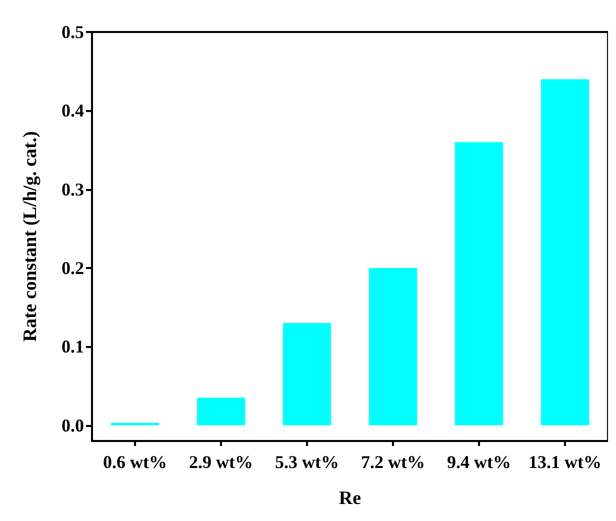 This screenshot has width=616, height=521. What do you see at coordinates (565, 462) in the screenshot?
I see `x-tick-label: 13.1 wt%` at bounding box center [565, 462].